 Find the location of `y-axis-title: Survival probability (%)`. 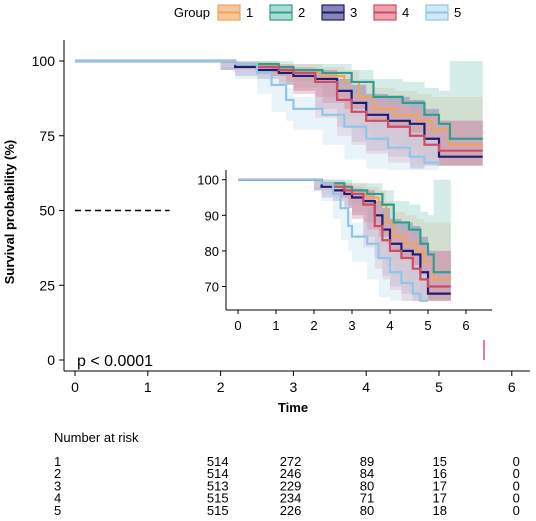

y-axis-title: Survival probability (%) is located at coordinates (9, 212).